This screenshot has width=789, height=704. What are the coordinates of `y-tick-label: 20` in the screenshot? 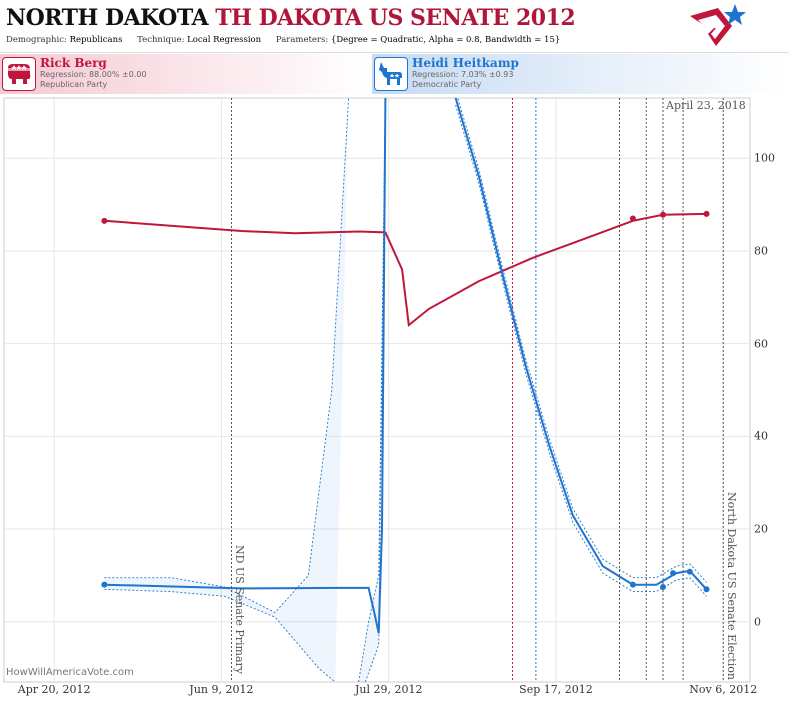 It's located at (761, 529).